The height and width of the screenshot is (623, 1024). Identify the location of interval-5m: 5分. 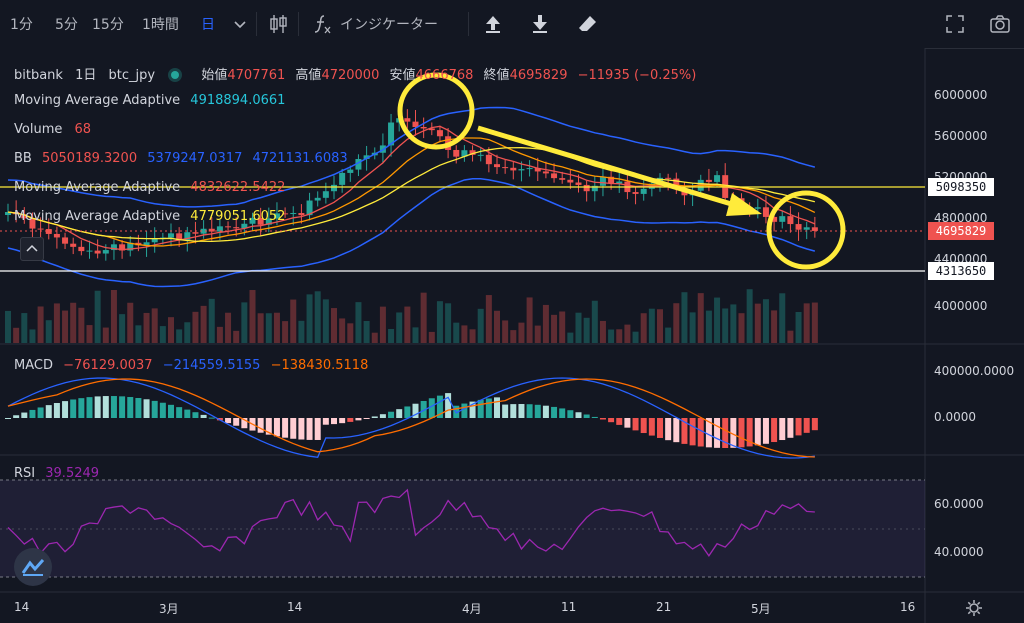
(66, 25).